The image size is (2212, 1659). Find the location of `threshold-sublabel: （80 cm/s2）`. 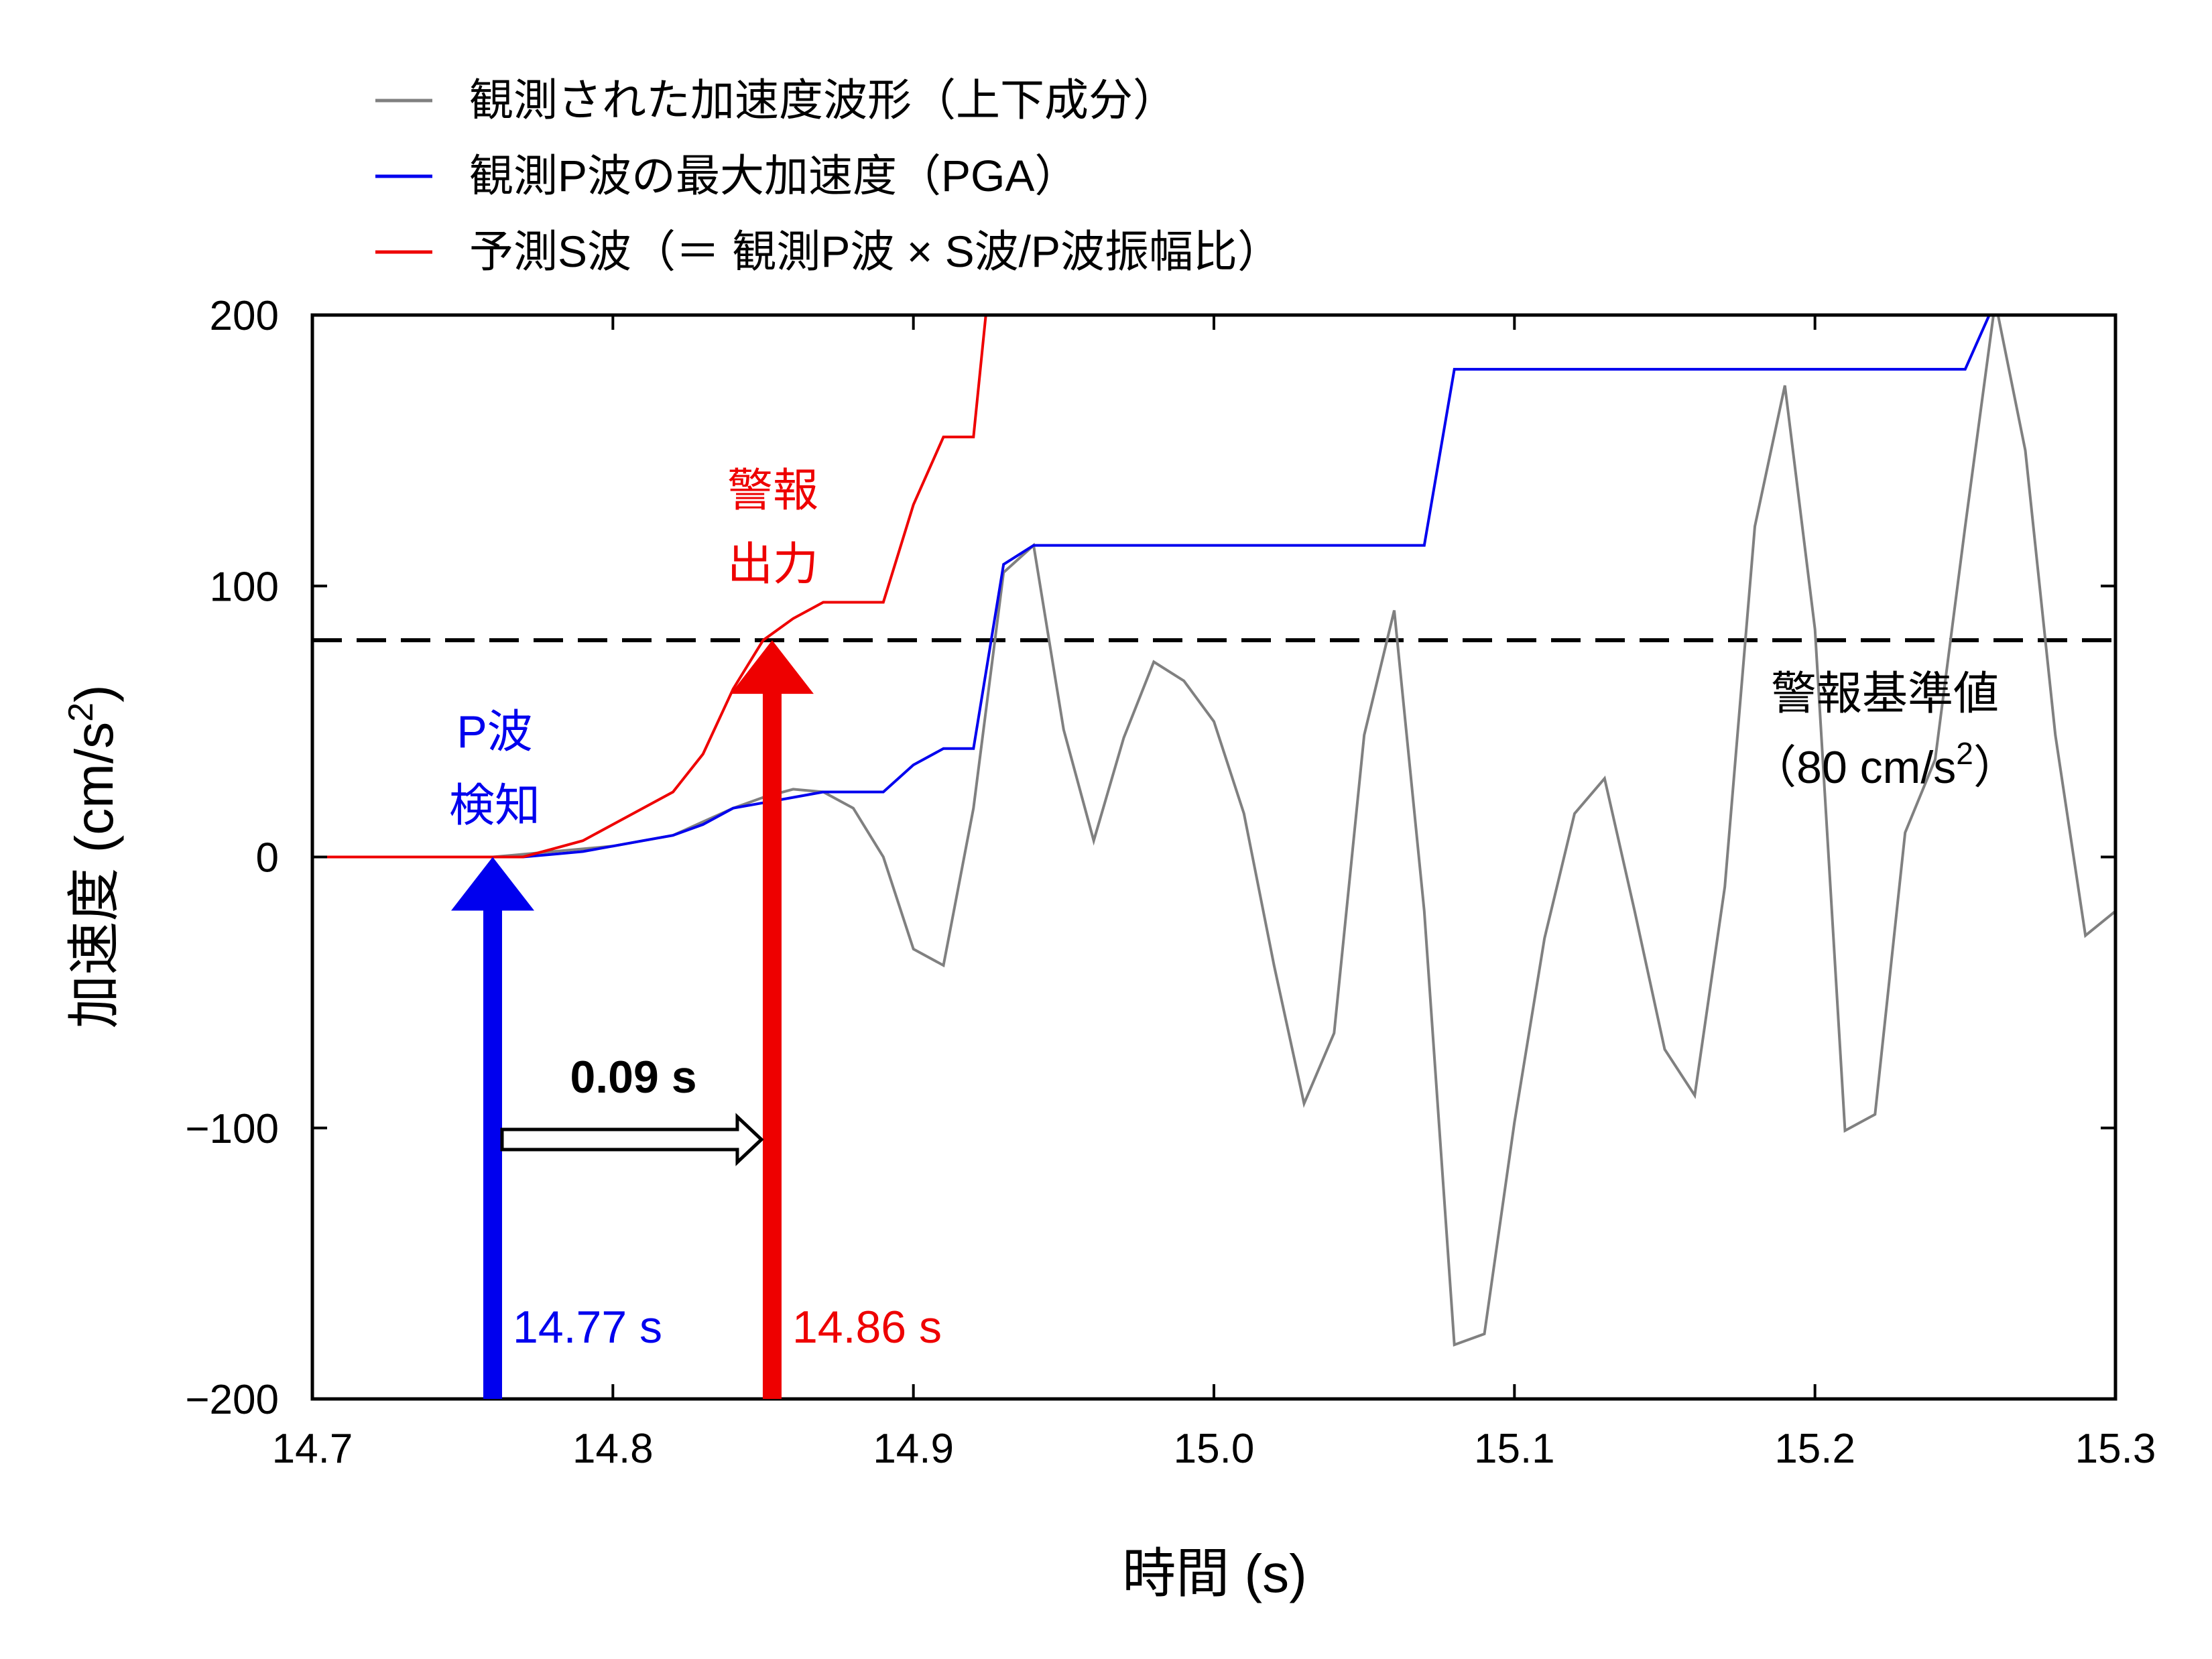

threshold-sublabel: （80 cm/s2） is located at coordinates (1885, 764).